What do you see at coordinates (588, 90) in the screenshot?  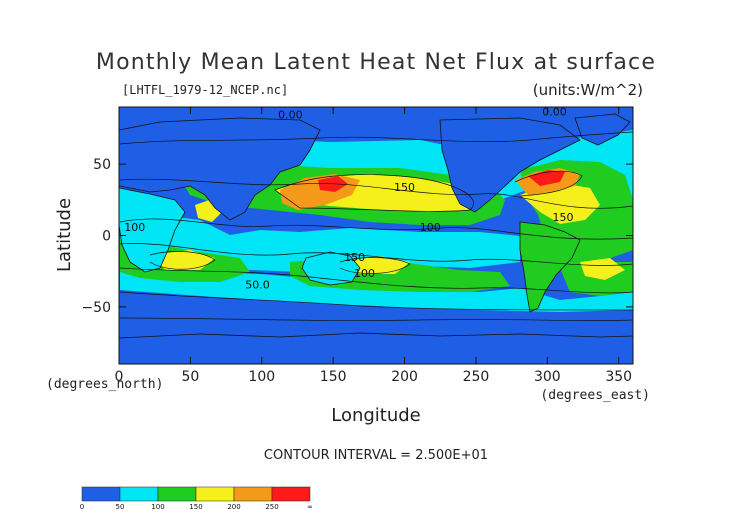 I see `units-label: (units:W/m^2)` at bounding box center [588, 90].